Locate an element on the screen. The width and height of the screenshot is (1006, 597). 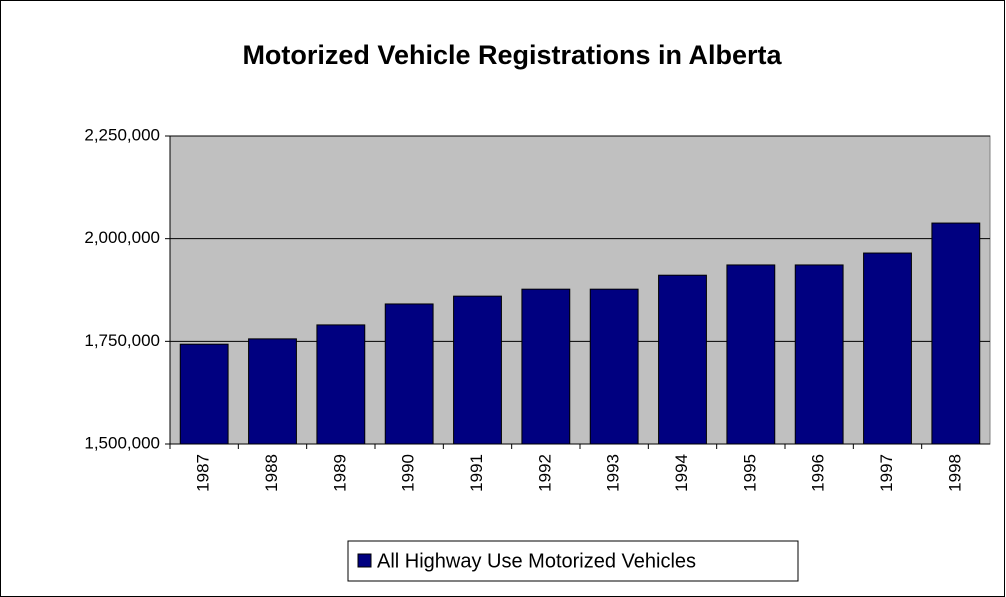
x-tick-label: 1991 is located at coordinates (476, 473).